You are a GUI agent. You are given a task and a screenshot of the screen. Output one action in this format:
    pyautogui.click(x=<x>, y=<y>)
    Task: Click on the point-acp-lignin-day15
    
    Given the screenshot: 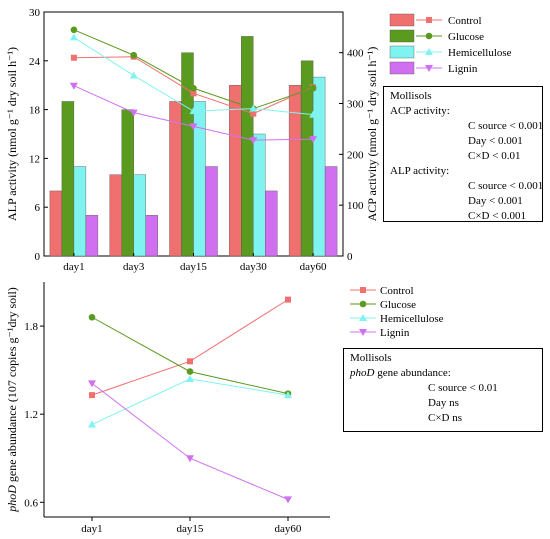 What is the action you would take?
    pyautogui.click(x=193, y=127)
    